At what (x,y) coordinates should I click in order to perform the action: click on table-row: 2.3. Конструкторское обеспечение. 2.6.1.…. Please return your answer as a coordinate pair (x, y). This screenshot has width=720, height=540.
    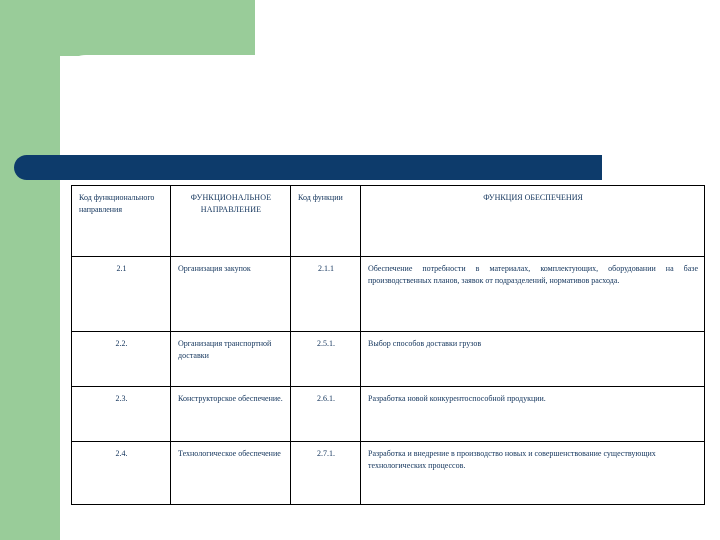
    Looking at the image, I should click on (388, 414).